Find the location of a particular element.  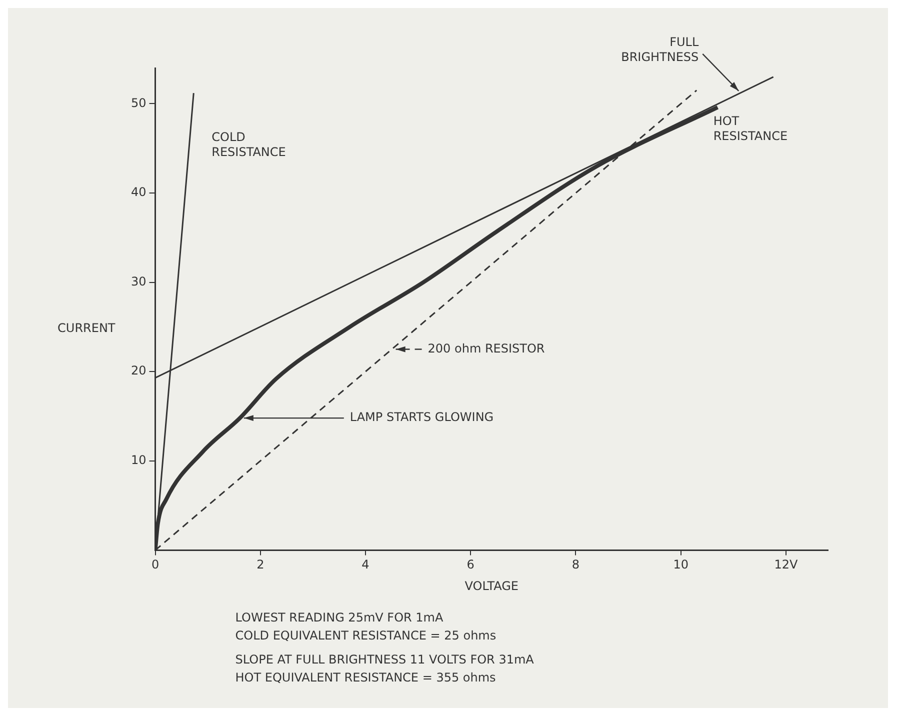

text: LOWEST READING 25mV FOR 1mA is located at coordinates (339, 617).